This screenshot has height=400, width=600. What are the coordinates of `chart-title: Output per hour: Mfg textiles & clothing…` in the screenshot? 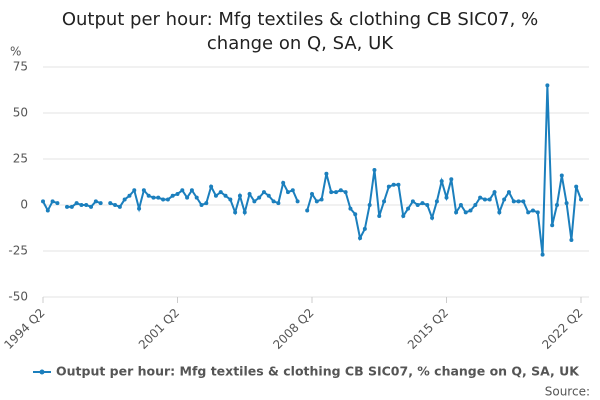 It's located at (300, 31).